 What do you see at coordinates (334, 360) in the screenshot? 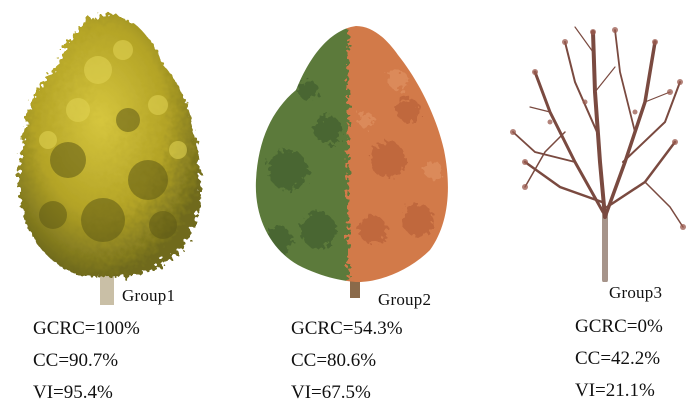
I see `group2-cc: CC=80.6%` at bounding box center [334, 360].